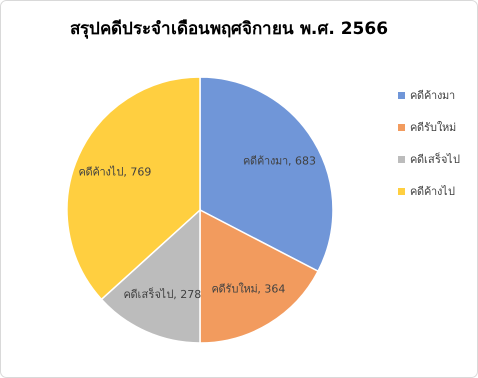 The height and width of the screenshot is (378, 478). Describe the element at coordinates (229, 28) in the screenshot. I see `chart-title: สรุปคดีประจำเดือนพฤศจิกายน พ.ศ. 2566` at that location.